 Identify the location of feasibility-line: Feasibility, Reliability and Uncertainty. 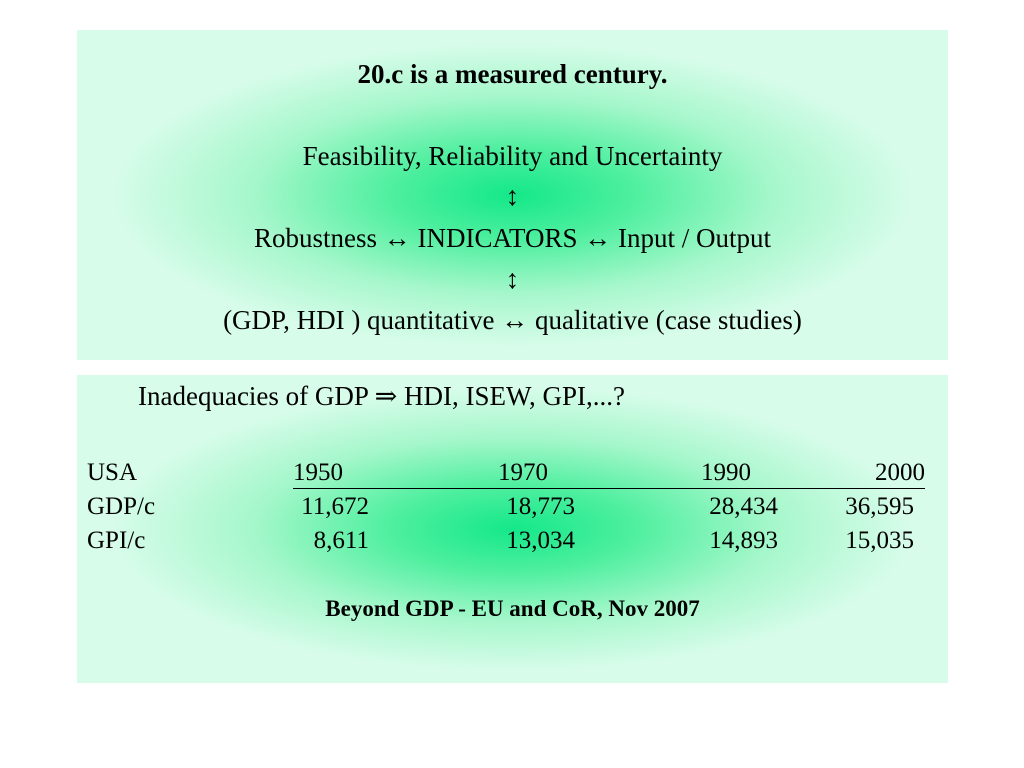
(512, 156).